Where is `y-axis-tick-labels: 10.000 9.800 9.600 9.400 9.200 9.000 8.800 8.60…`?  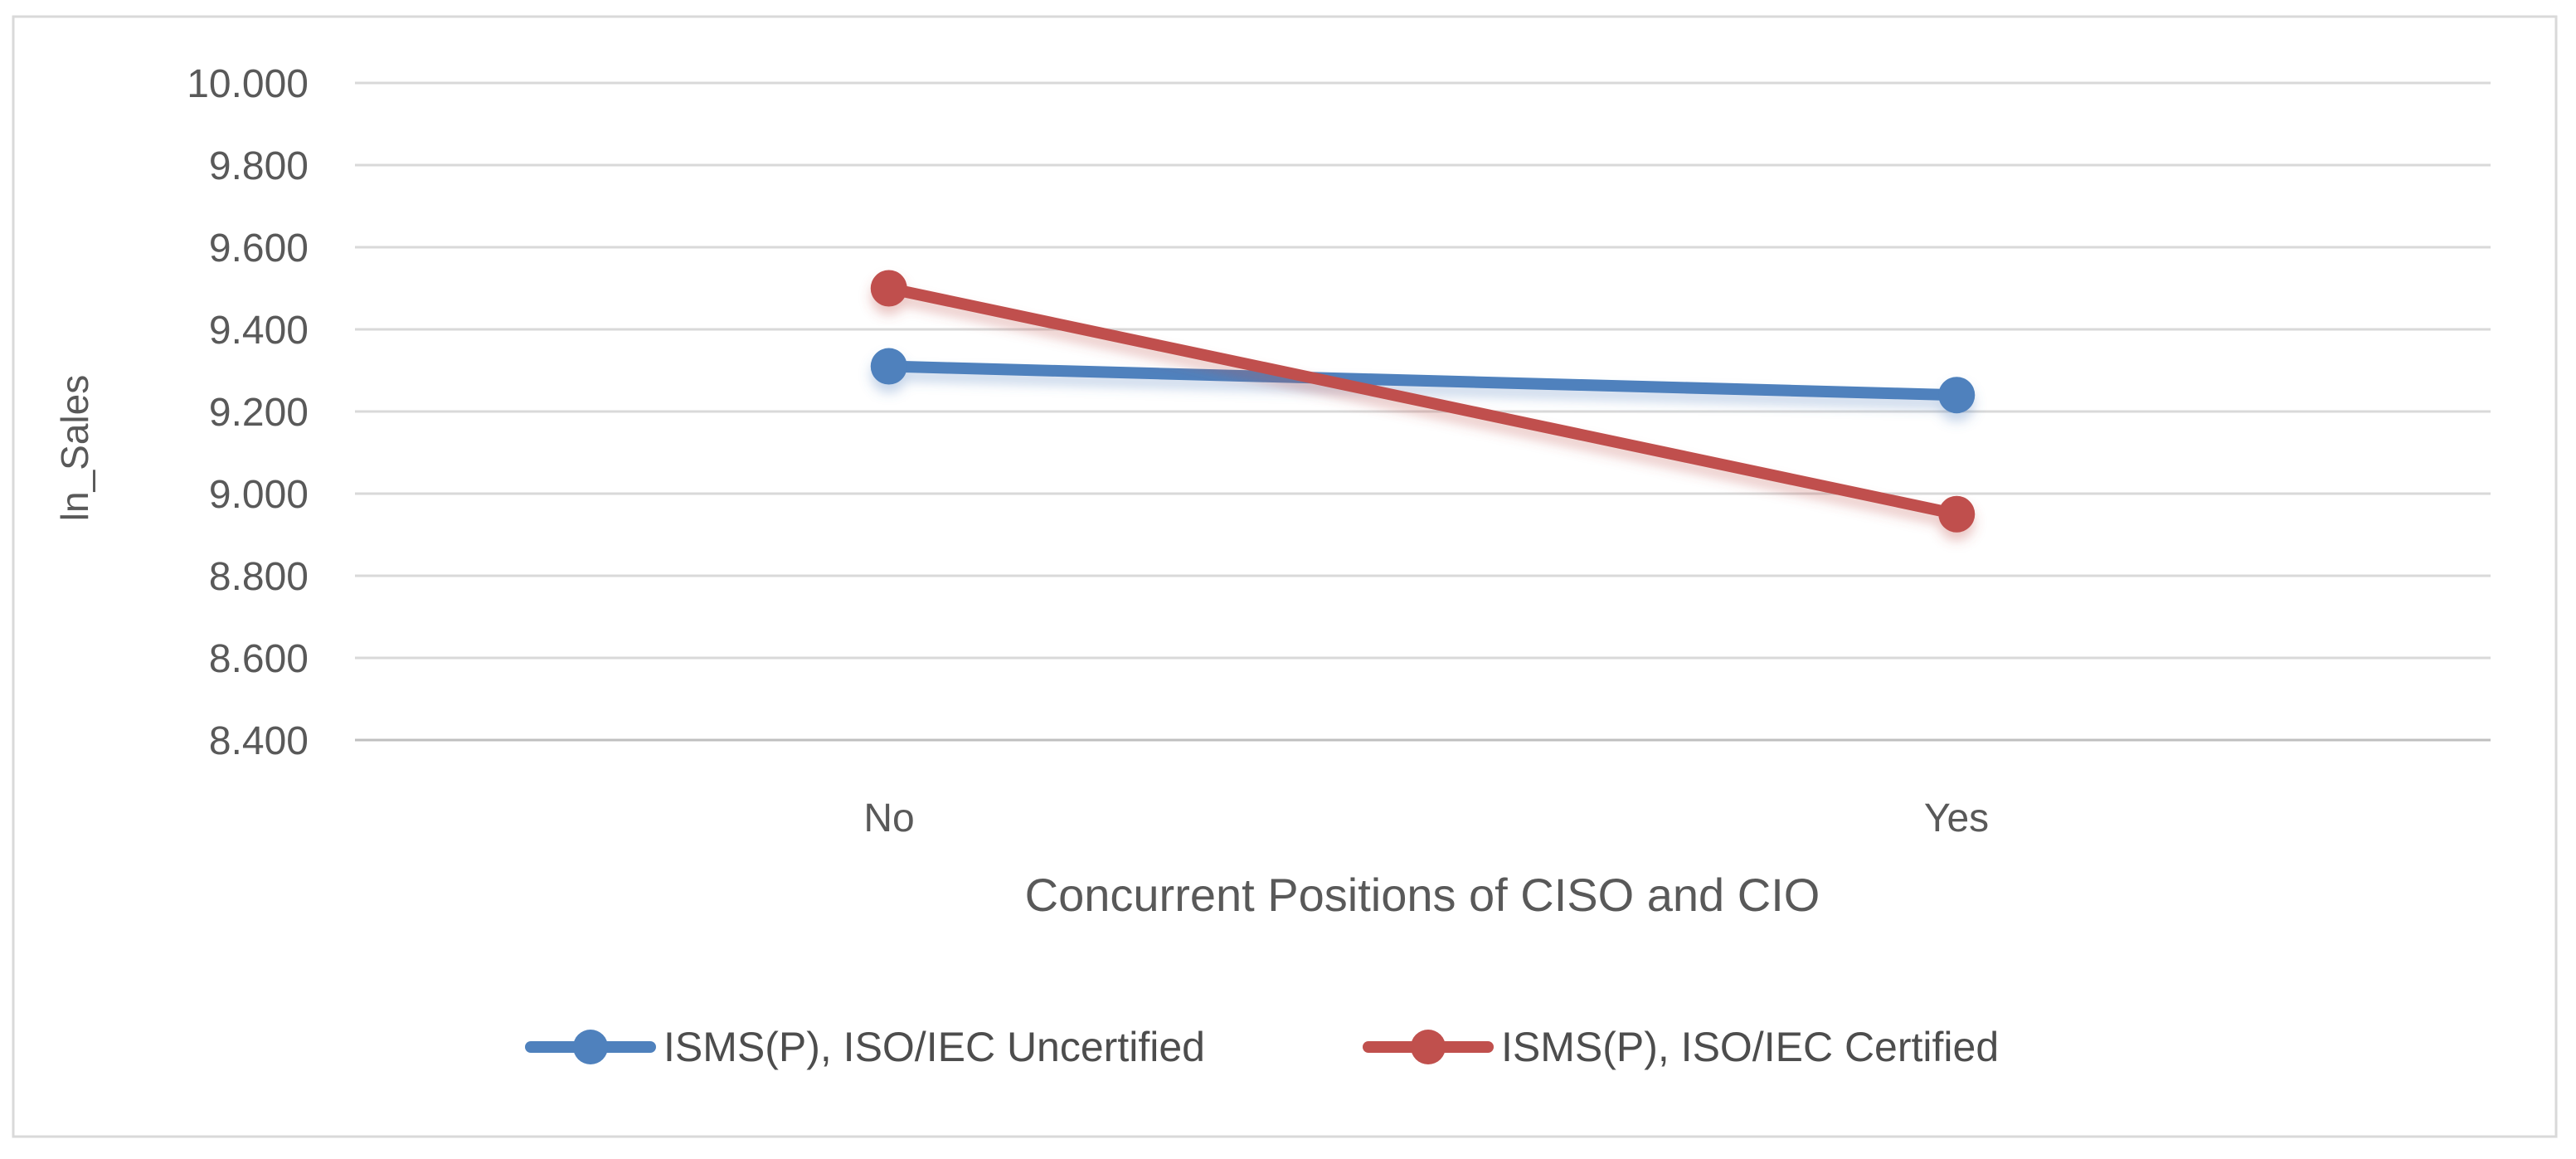 y-axis-tick-labels: 10.000 9.800 9.600 9.400 9.200 9.000 8.800 8.60… is located at coordinates (248, 412).